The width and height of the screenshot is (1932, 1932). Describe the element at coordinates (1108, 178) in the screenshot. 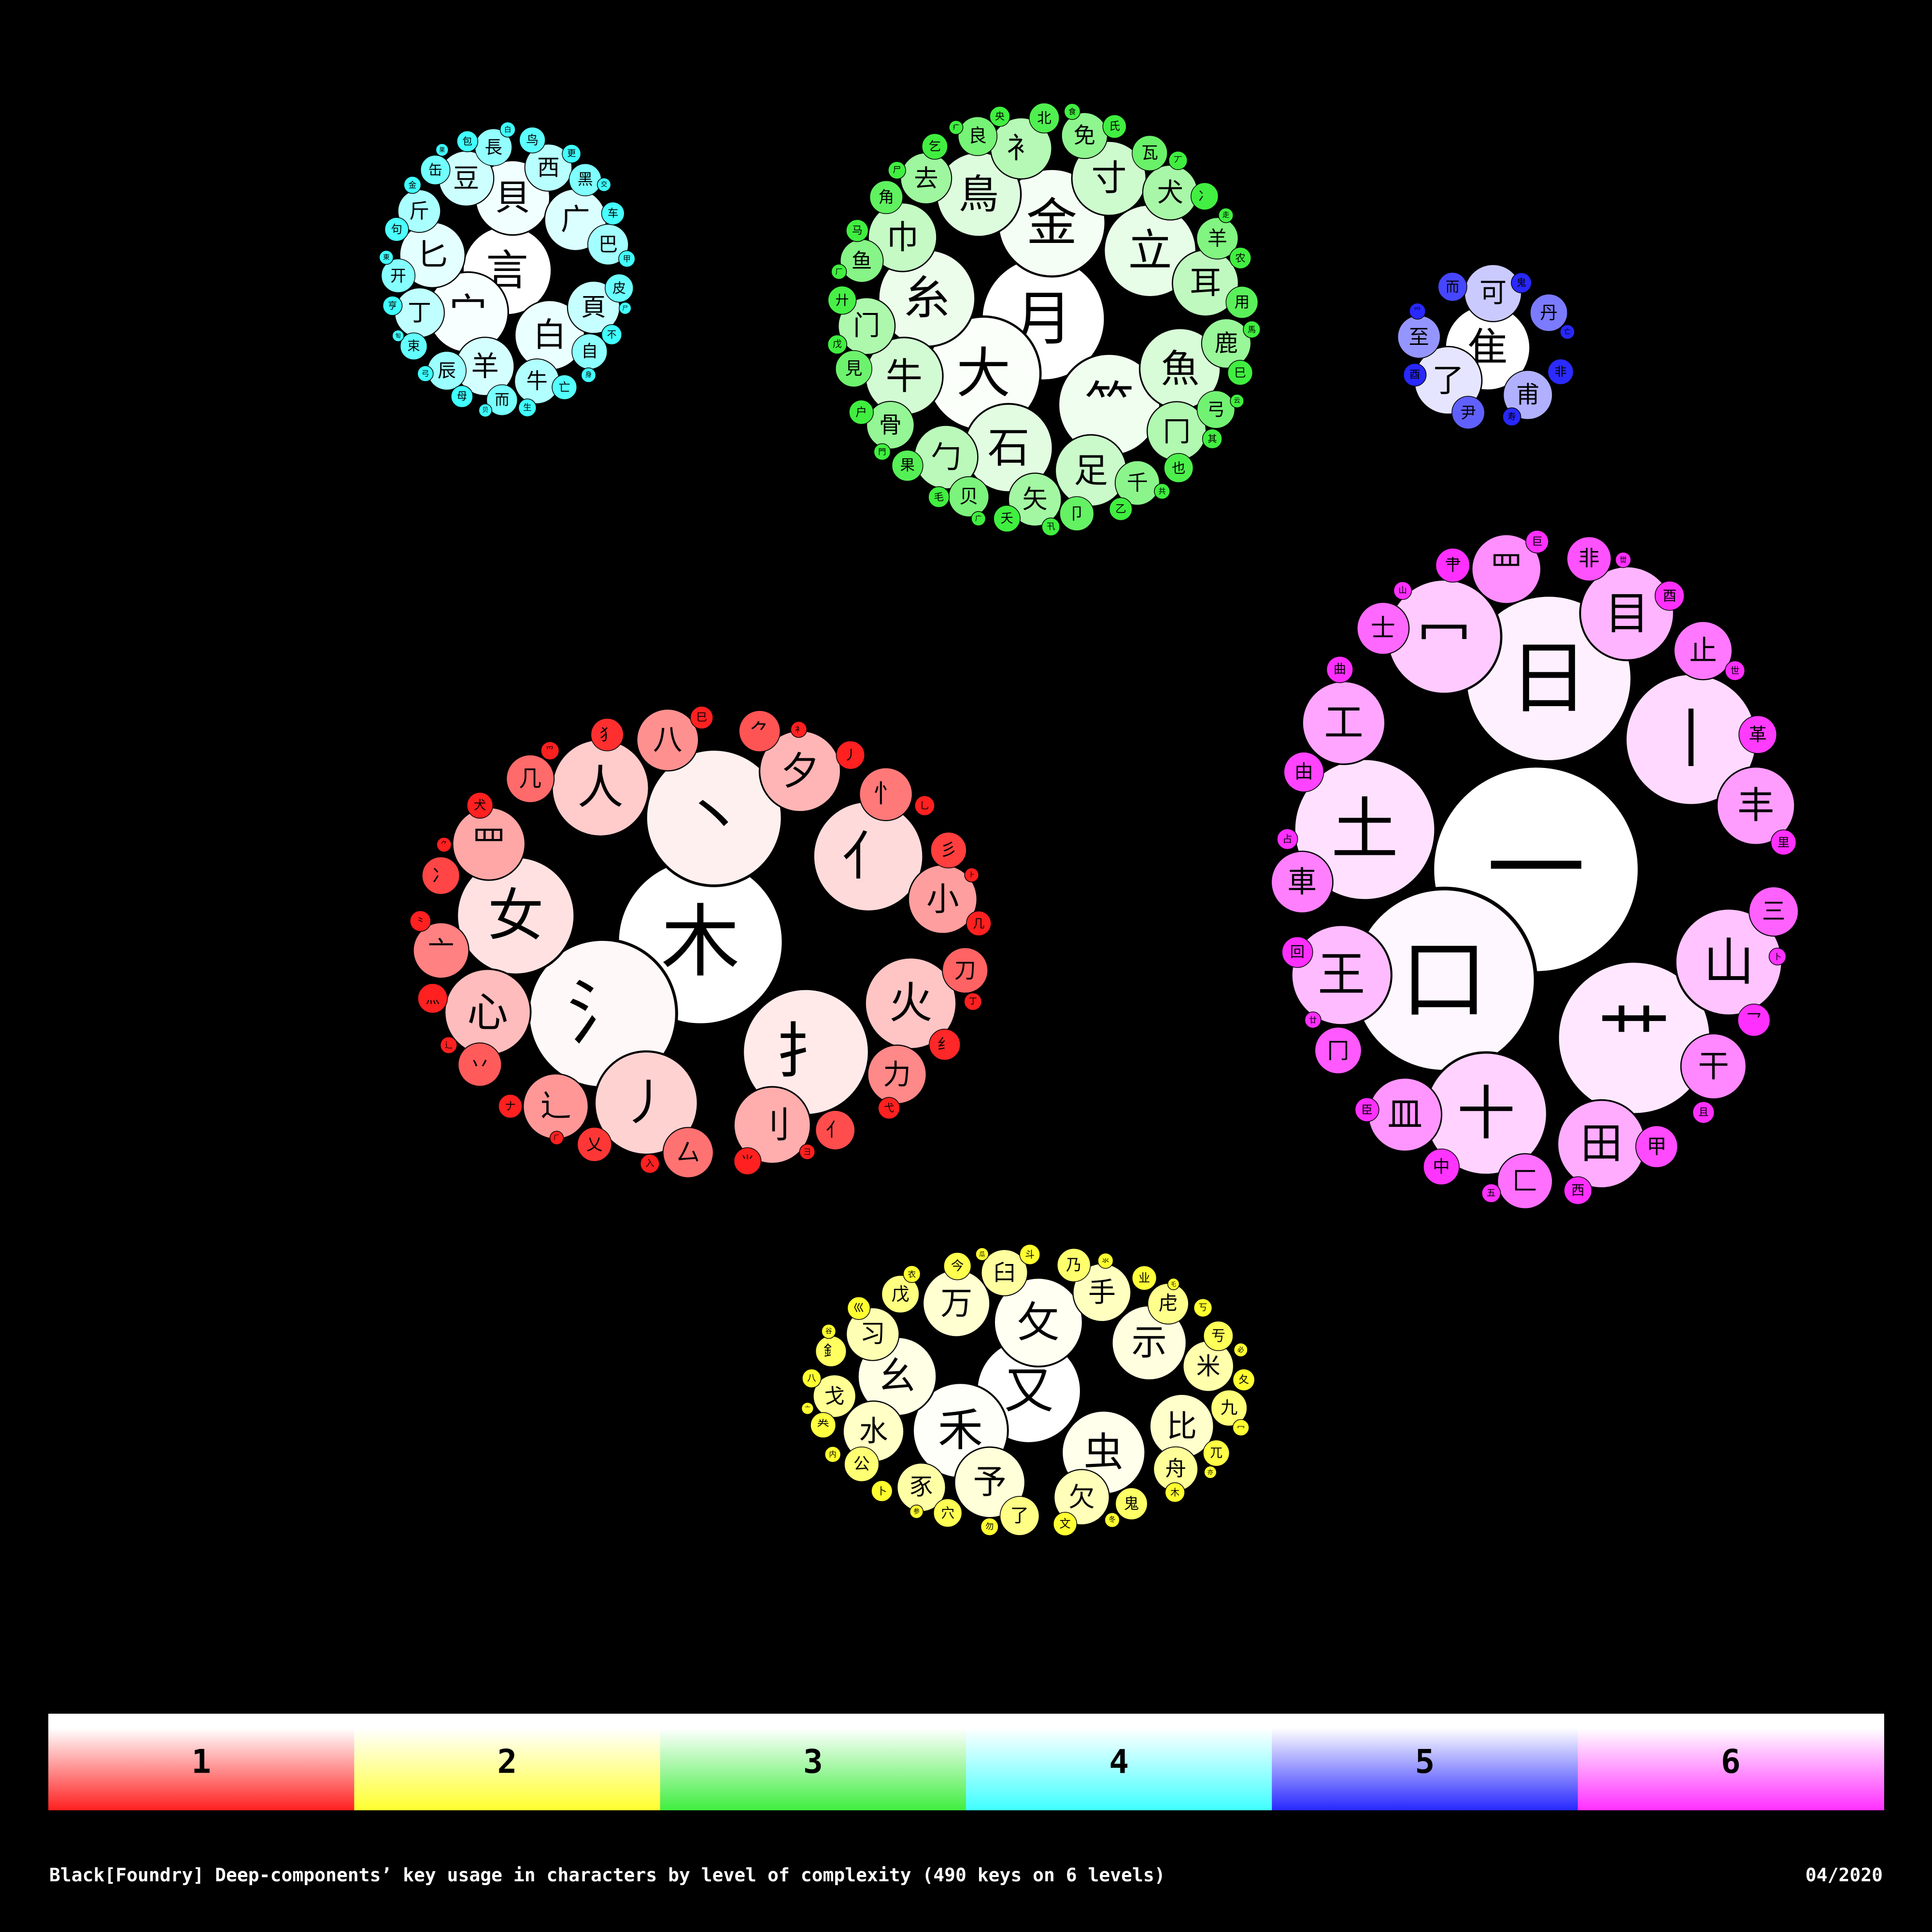

I see `key-label: 寸` at that location.